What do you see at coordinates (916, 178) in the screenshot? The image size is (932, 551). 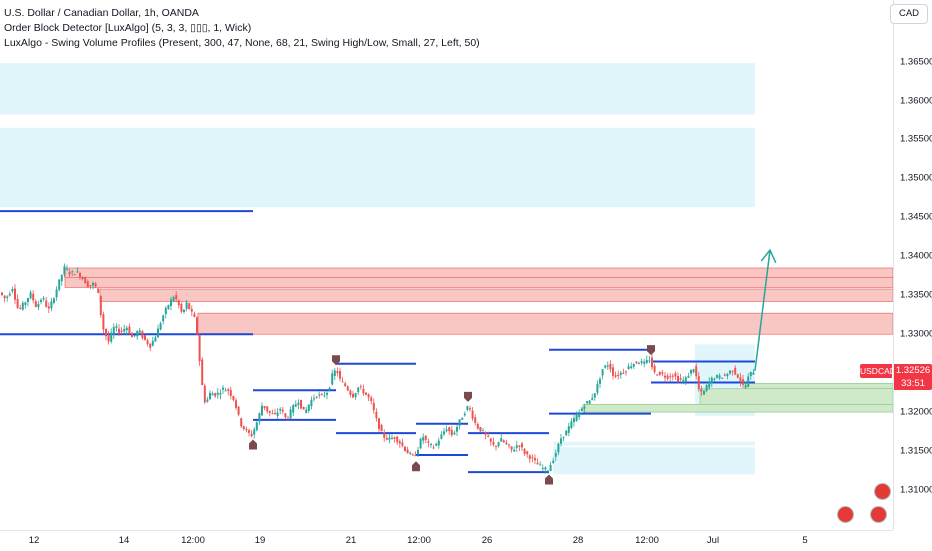 I see `price-tick-label: 1.35000` at bounding box center [916, 178].